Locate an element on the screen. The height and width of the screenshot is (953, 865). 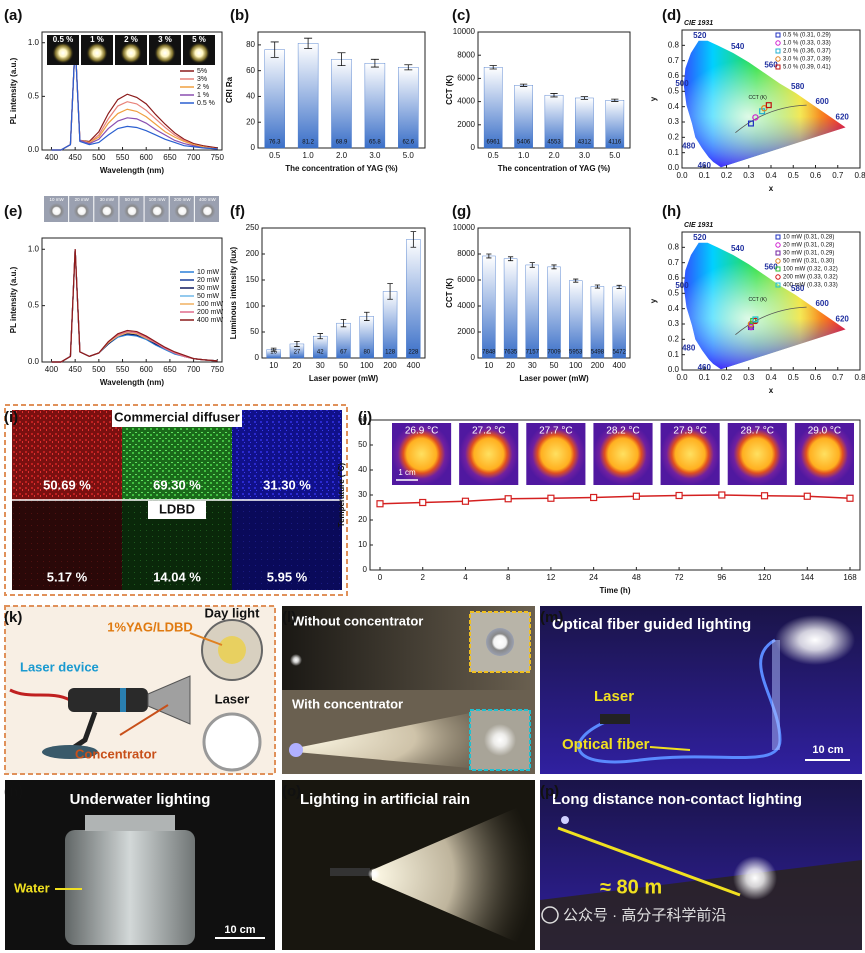
y-tick-label: 1.0 is located at coordinates (34, 248).